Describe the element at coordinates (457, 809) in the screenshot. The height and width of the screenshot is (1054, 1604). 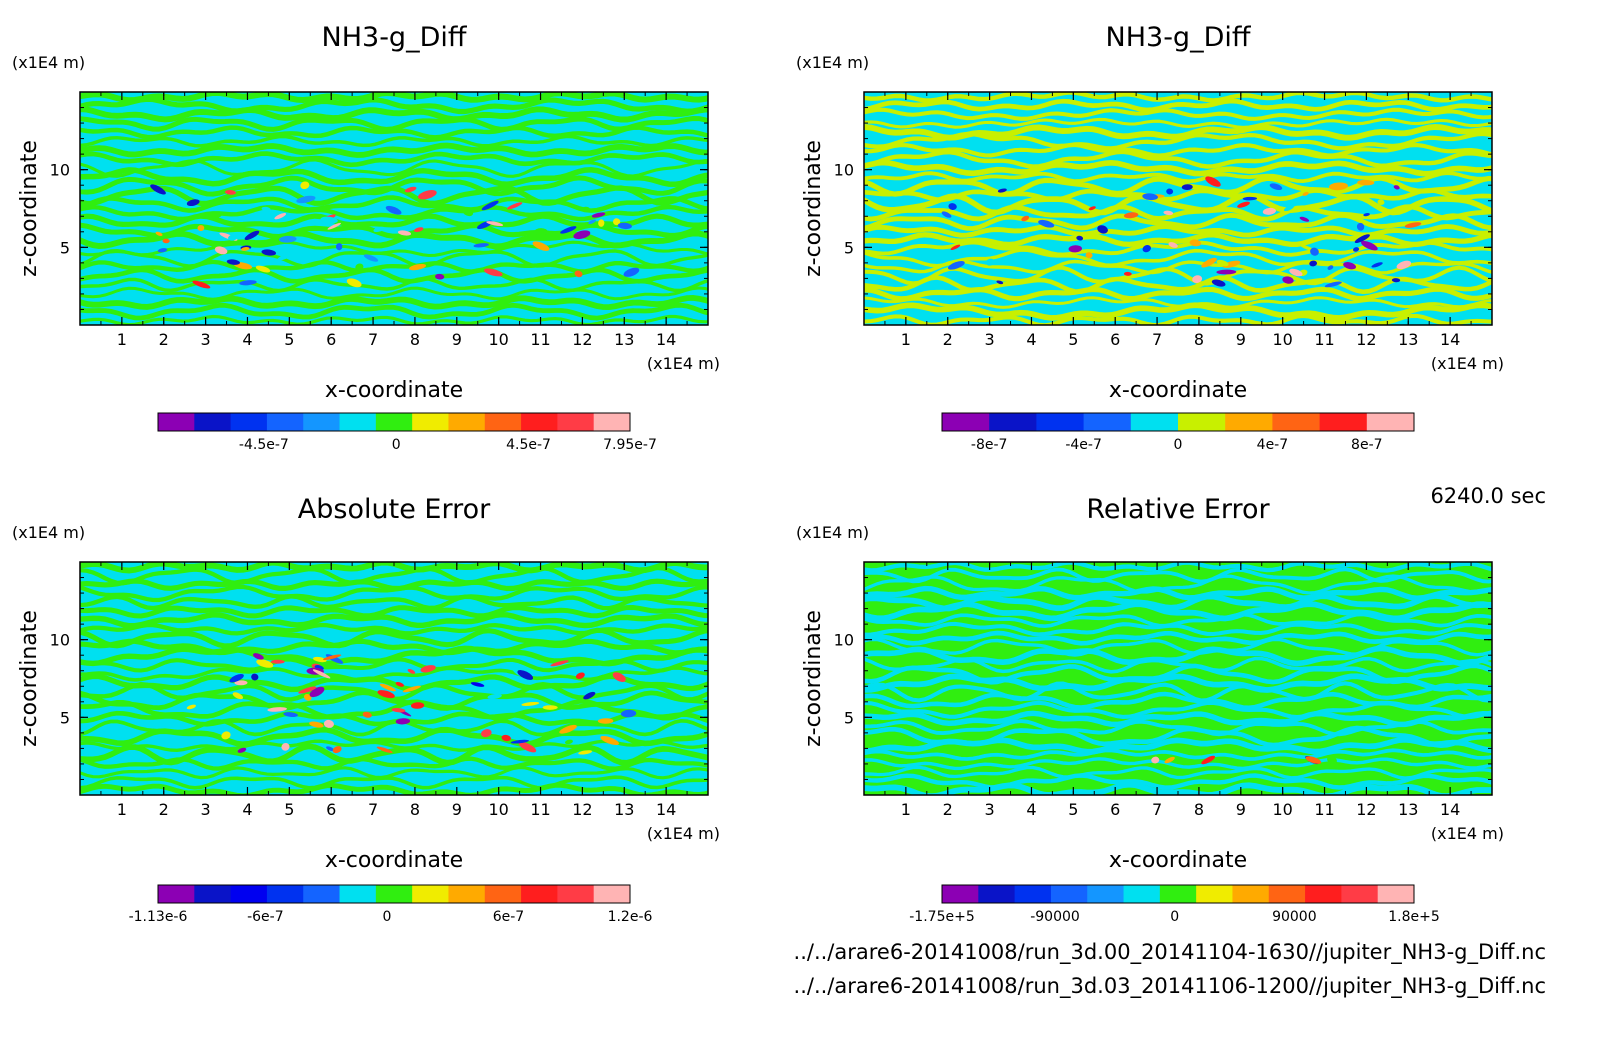
I see `x-tick-label: 9` at that location.